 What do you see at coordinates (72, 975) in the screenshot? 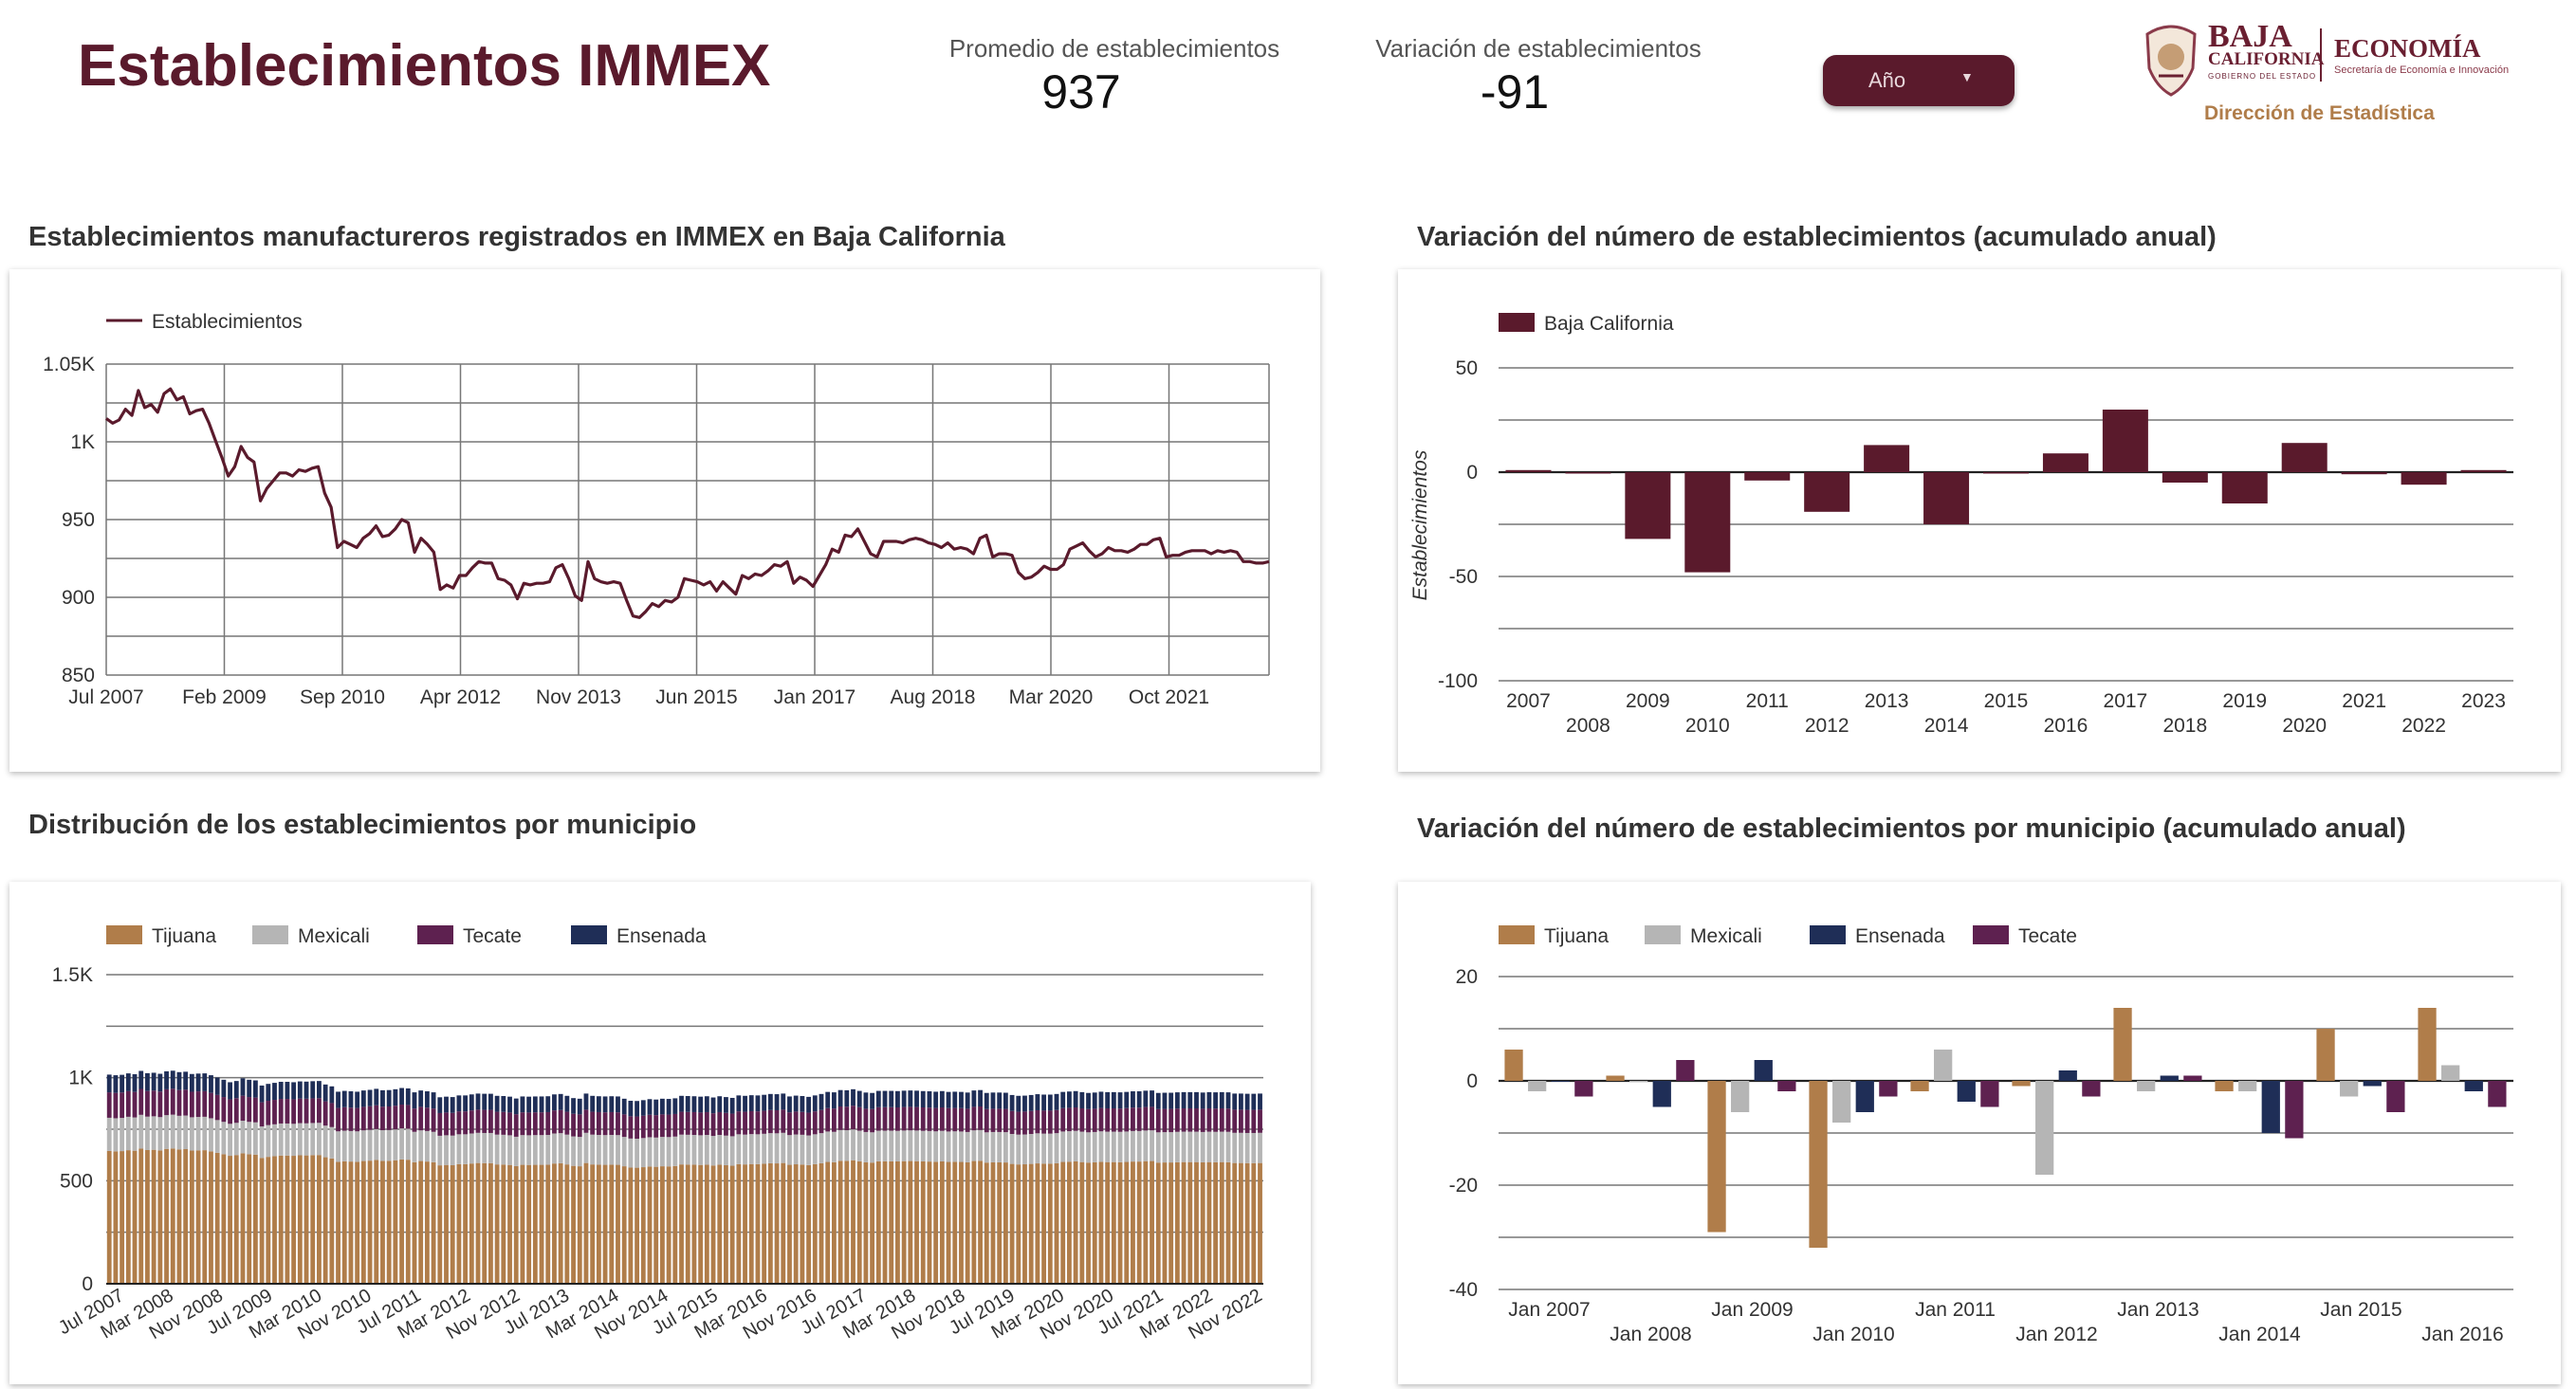
I see `y-tick-label: 1.5K` at bounding box center [72, 975].